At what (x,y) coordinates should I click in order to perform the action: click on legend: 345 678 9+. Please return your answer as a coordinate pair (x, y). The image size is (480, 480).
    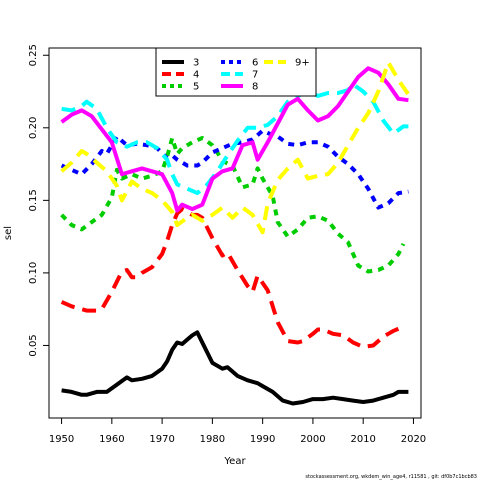
    Looking at the image, I should click on (236, 72).